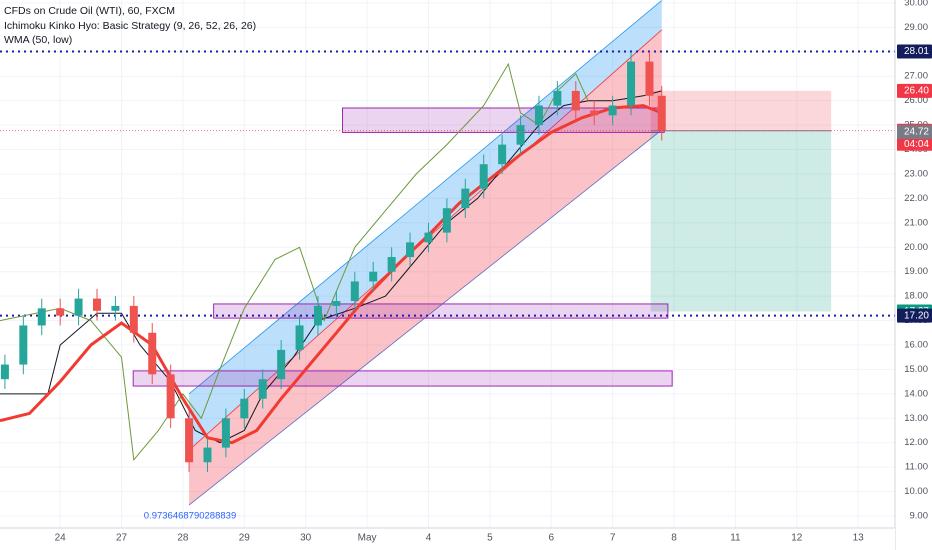  I want to click on price-tag-label: 24.72, so click(916, 132).